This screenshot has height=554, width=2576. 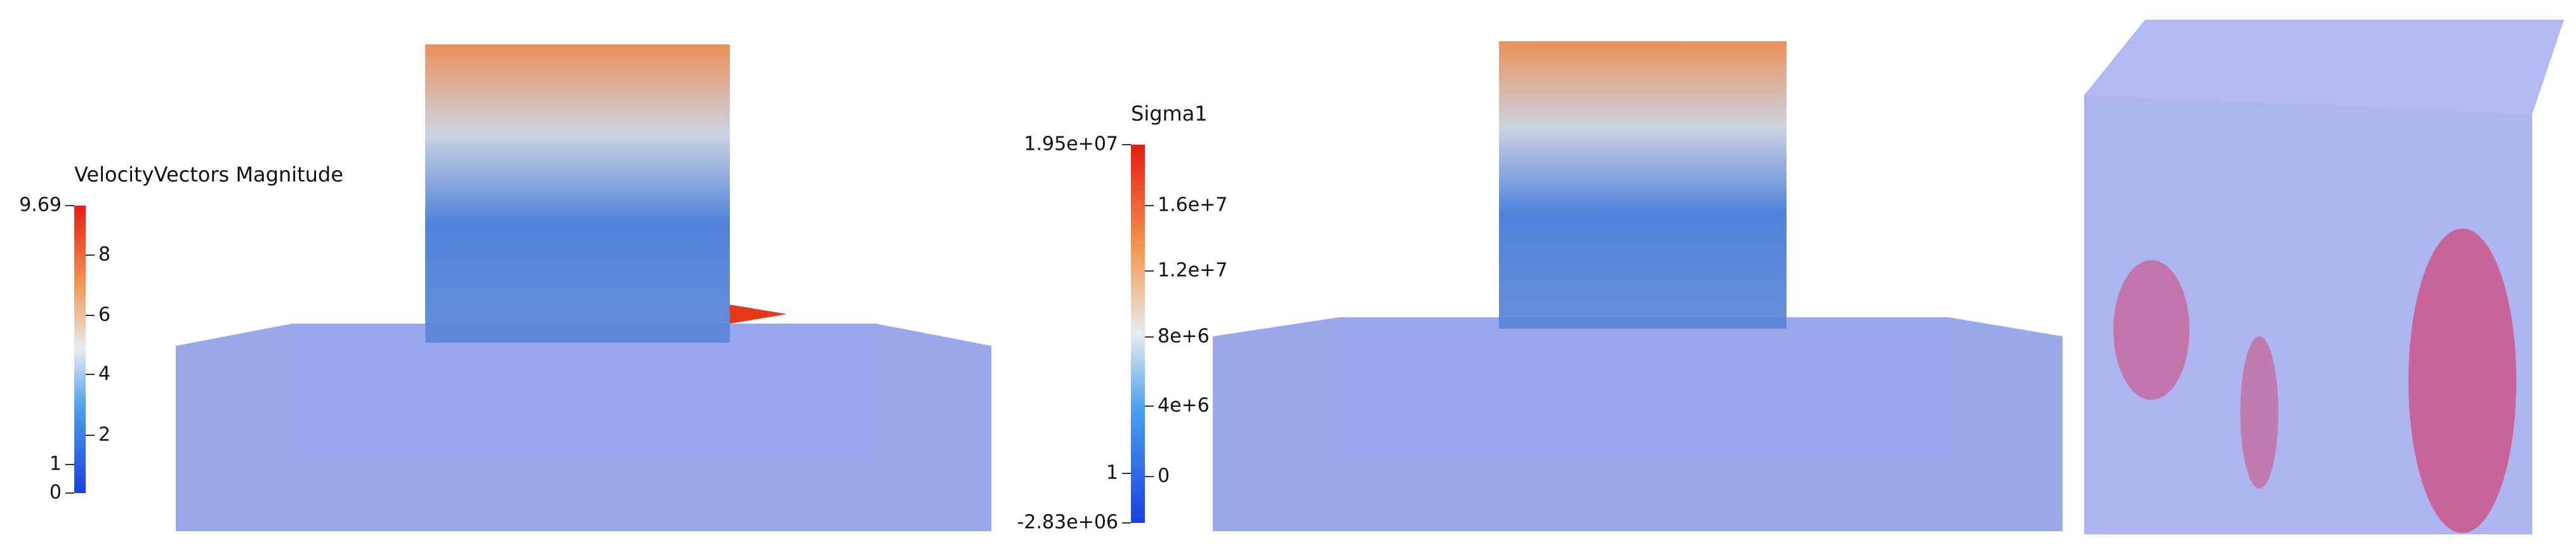 I want to click on tick-label: 6, so click(x=104, y=315).